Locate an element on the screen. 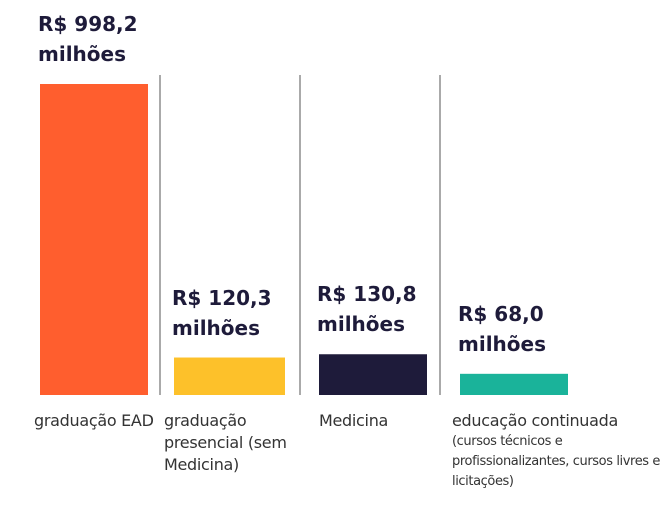 The image size is (662, 513). category-label: graduação presencial (sem Medicina) is located at coordinates (225, 442).